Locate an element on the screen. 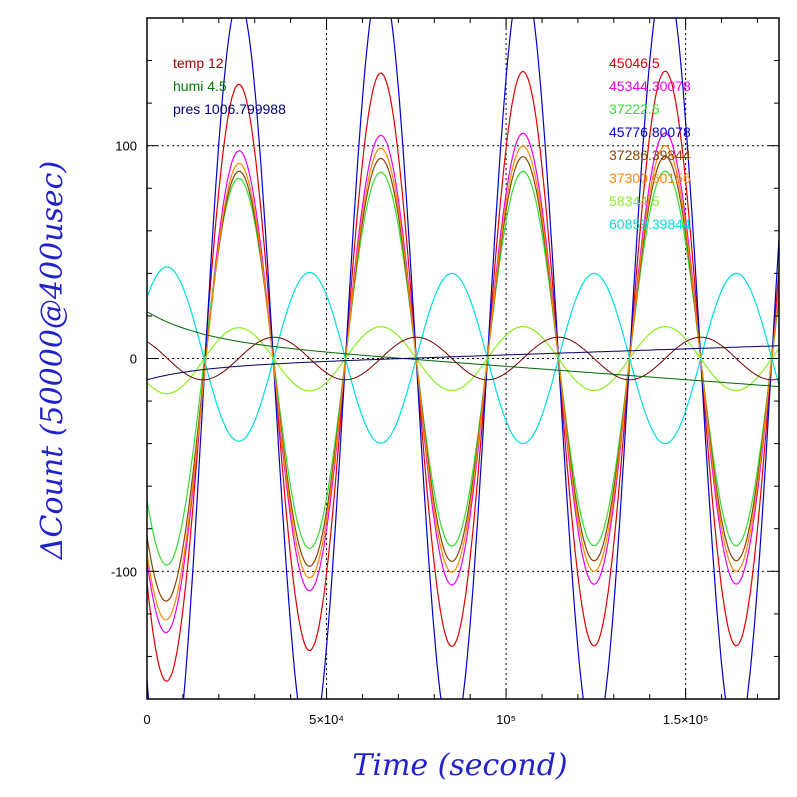  annotation-text: temp 12 is located at coordinates (198, 63).